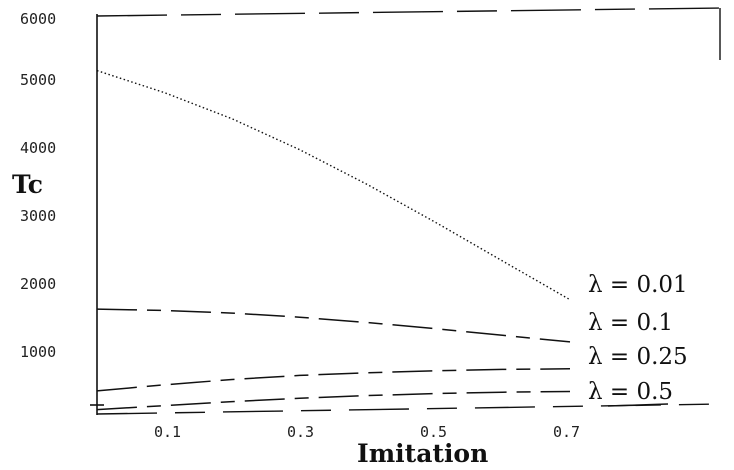 The image size is (734, 470). What do you see at coordinates (38, 216) in the screenshot?
I see `y-tick-label: 3000` at bounding box center [38, 216].